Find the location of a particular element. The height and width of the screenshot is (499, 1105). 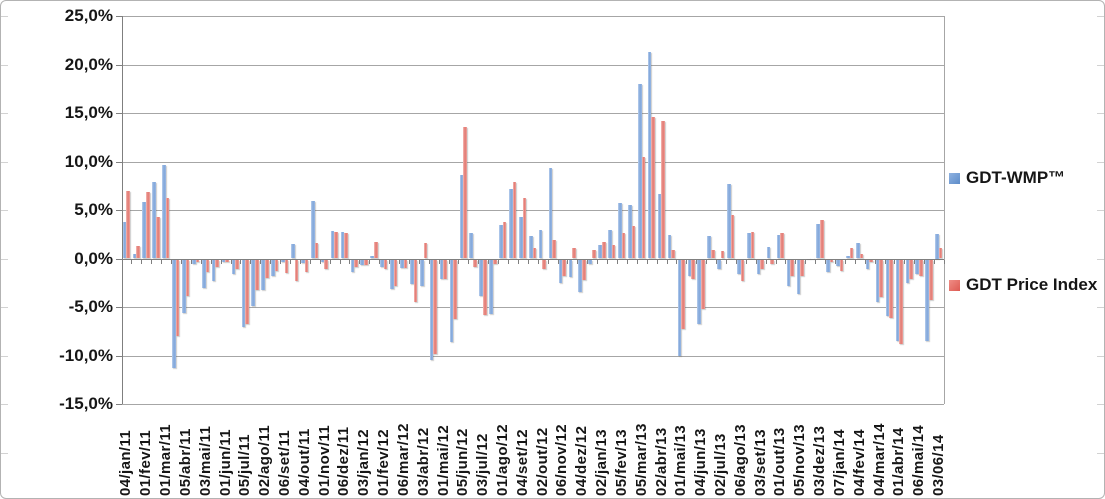

x-axis-label: 01/abr/14 is located at coordinates (899, 461).